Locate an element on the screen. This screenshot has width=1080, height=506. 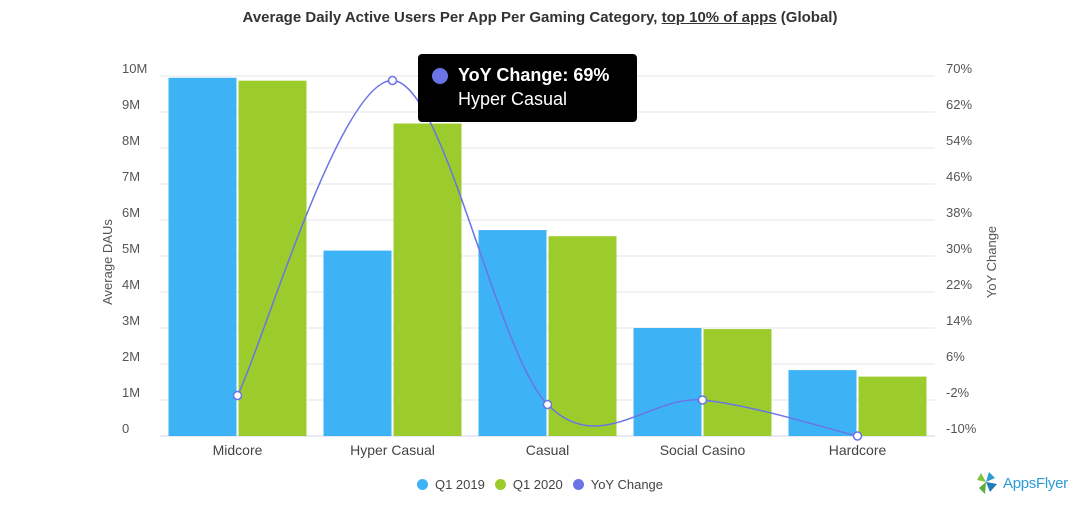
bar-q1-2020-hardcore is located at coordinates (892, 406).